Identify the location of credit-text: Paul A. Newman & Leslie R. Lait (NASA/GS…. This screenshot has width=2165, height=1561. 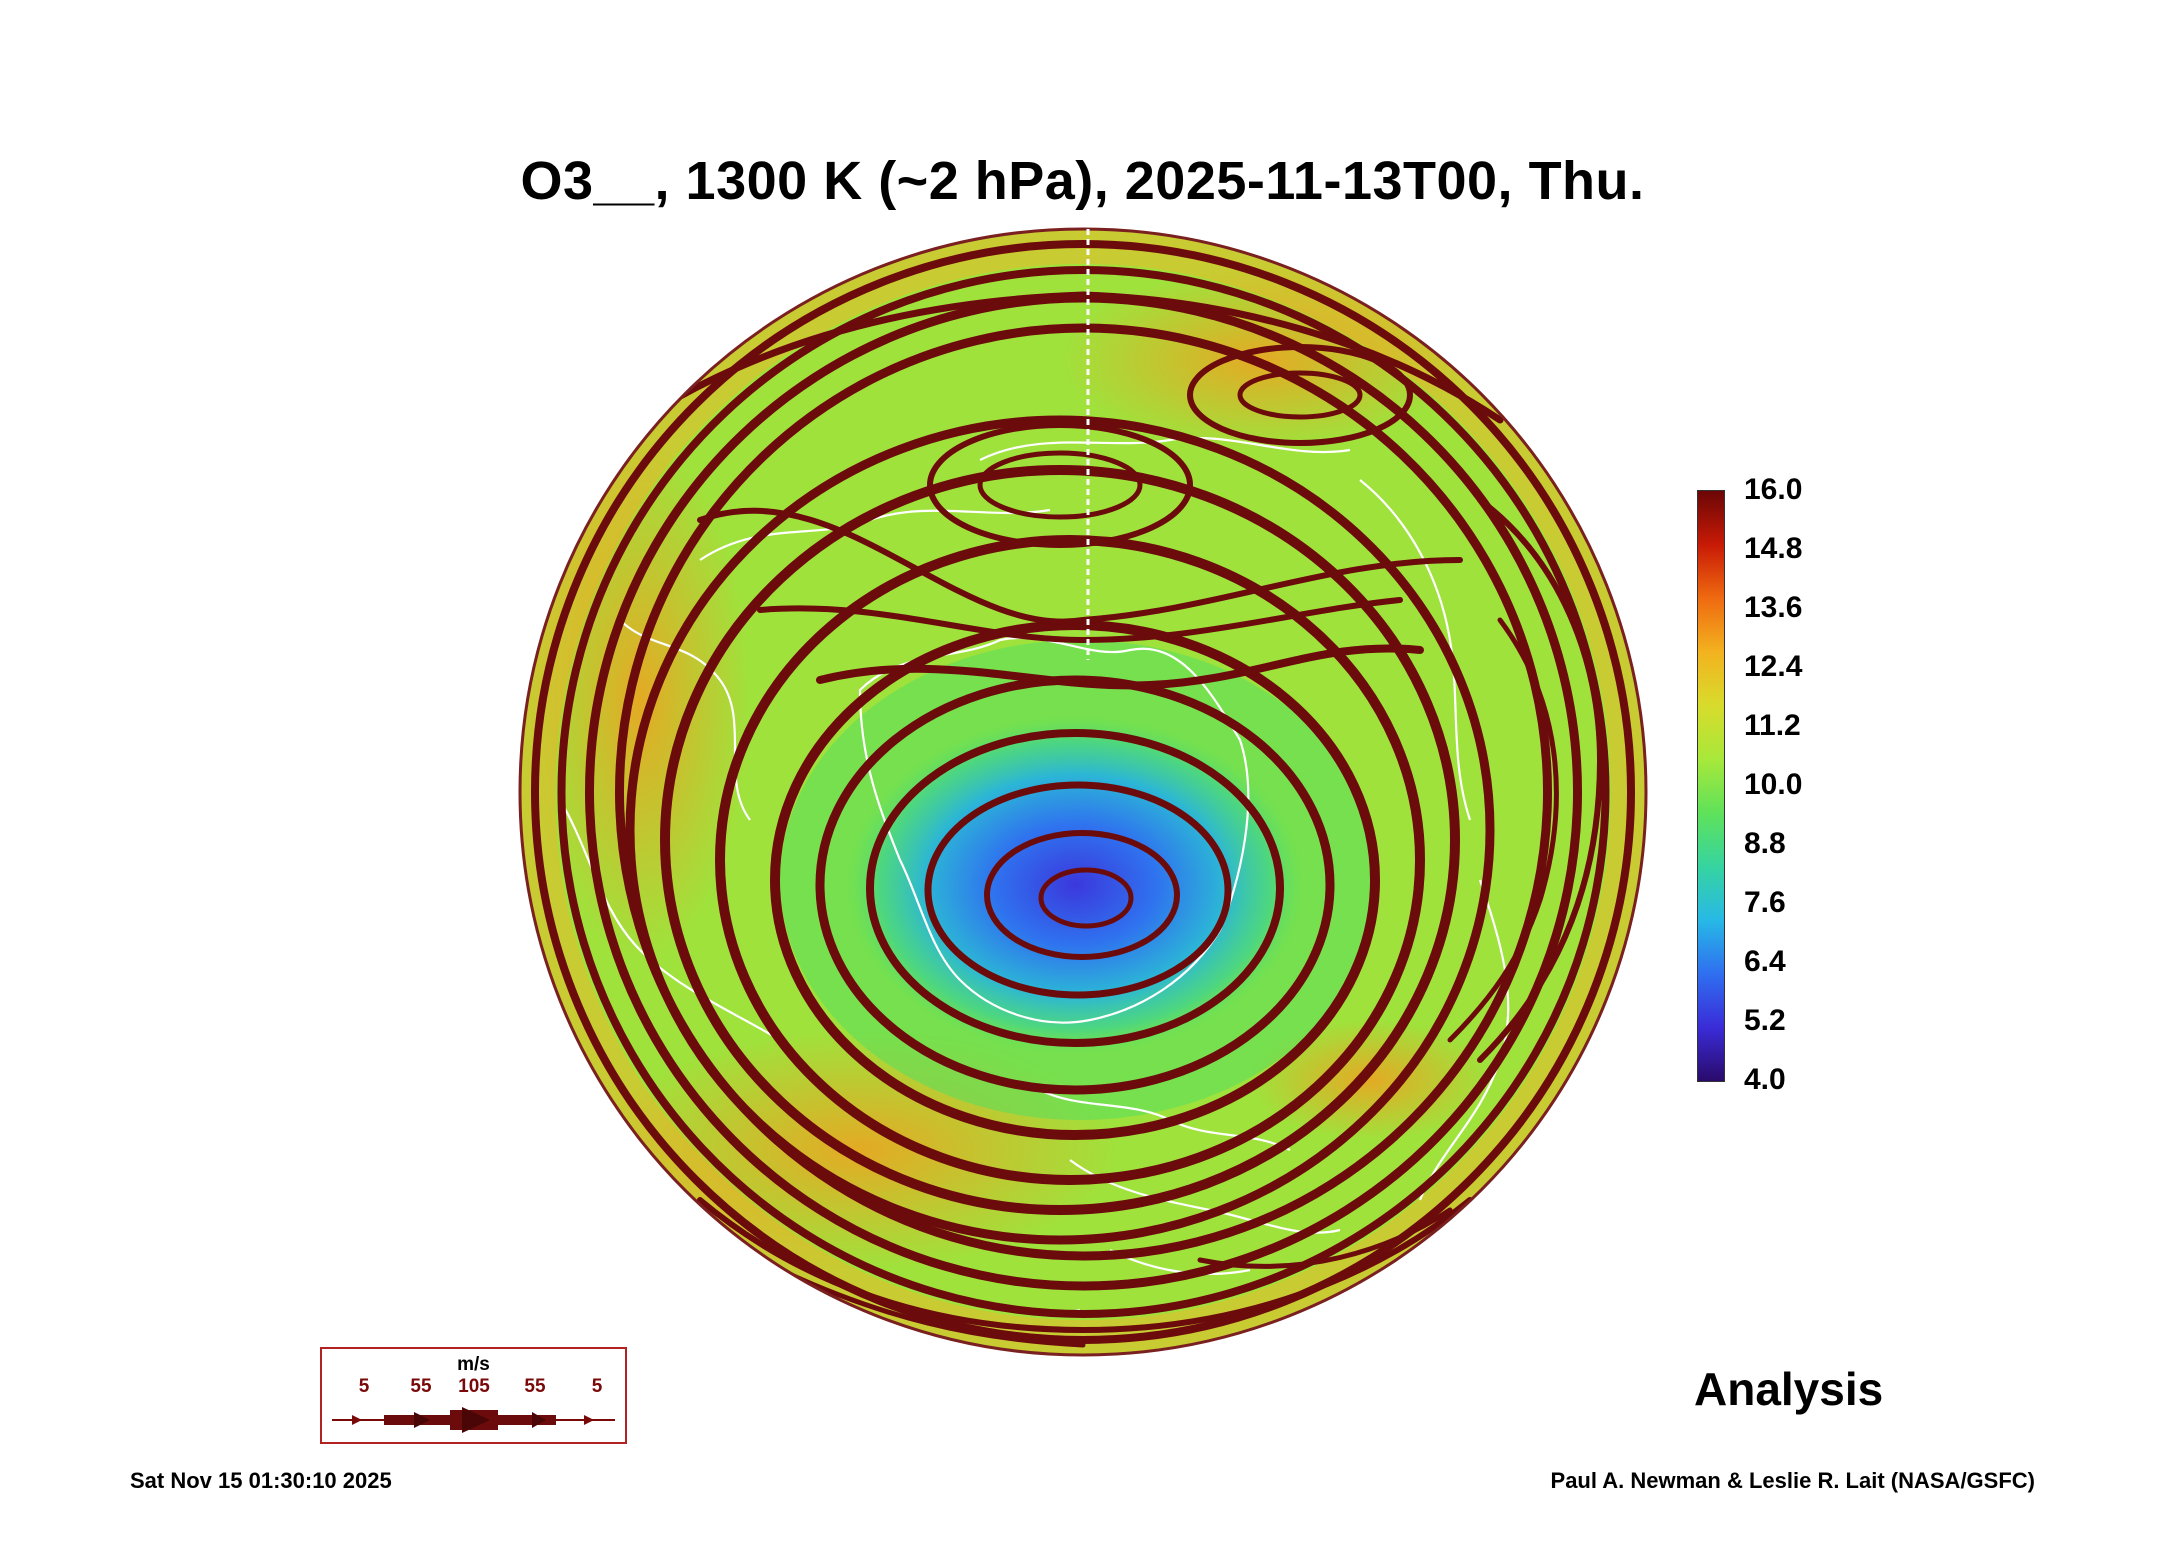
(1792, 1480).